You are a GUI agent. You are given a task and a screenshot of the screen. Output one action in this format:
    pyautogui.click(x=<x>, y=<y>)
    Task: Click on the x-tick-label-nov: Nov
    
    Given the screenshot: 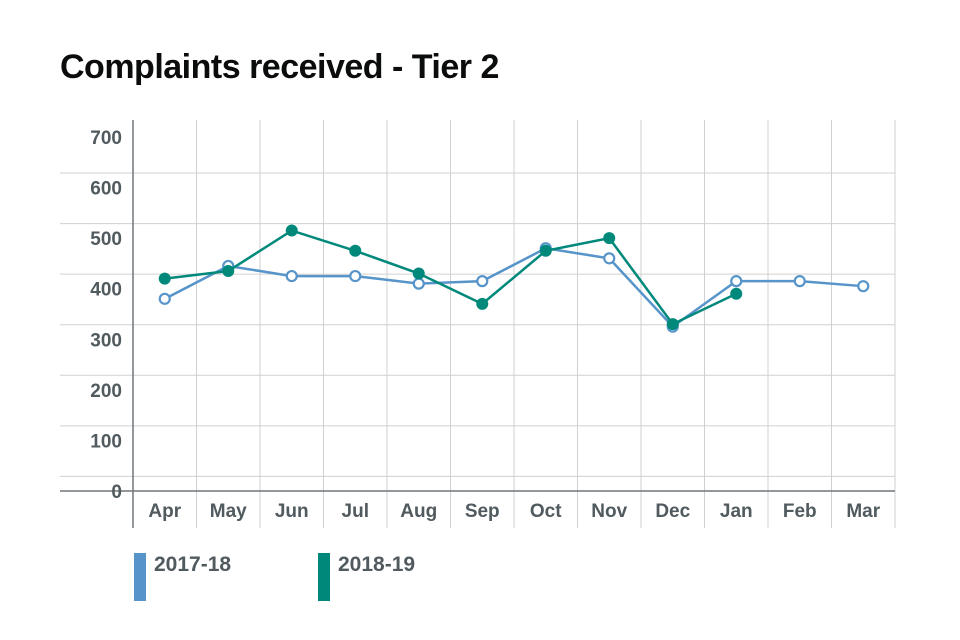 What is the action you would take?
    pyautogui.click(x=609, y=511)
    